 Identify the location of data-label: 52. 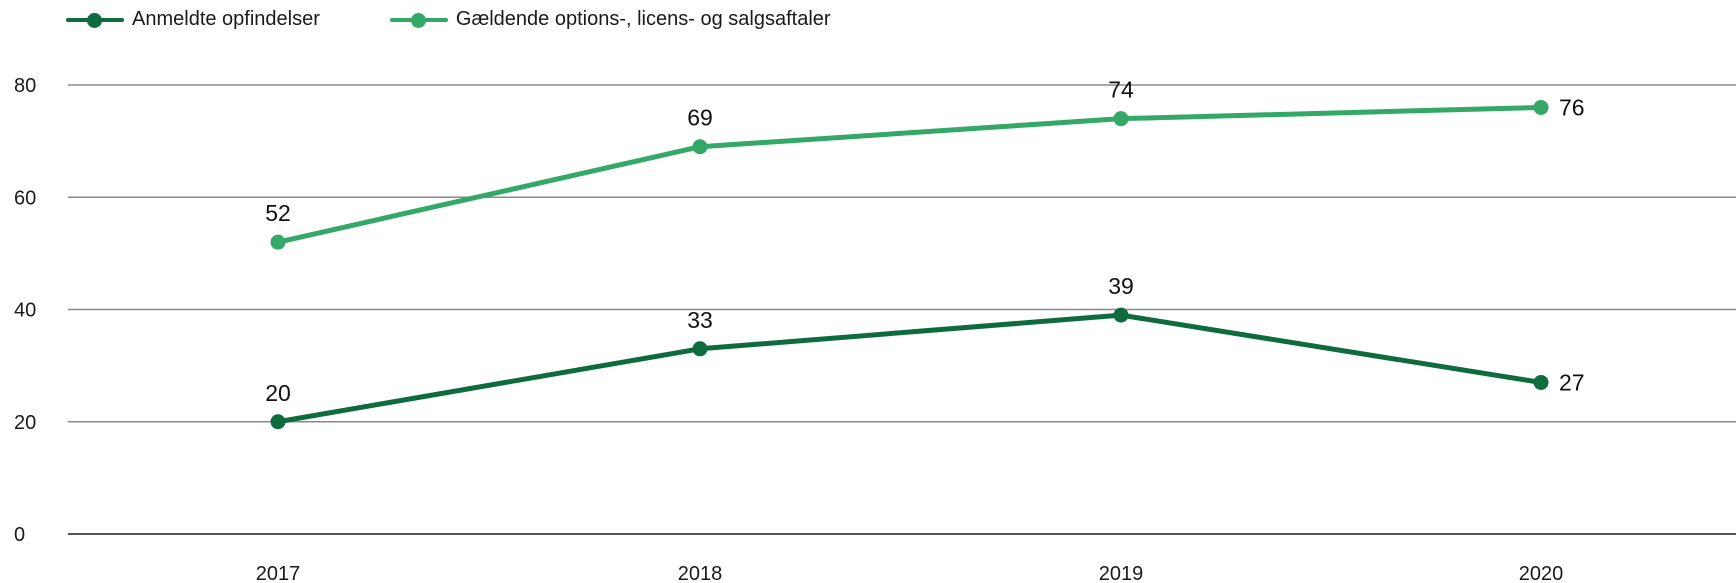
(278, 213).